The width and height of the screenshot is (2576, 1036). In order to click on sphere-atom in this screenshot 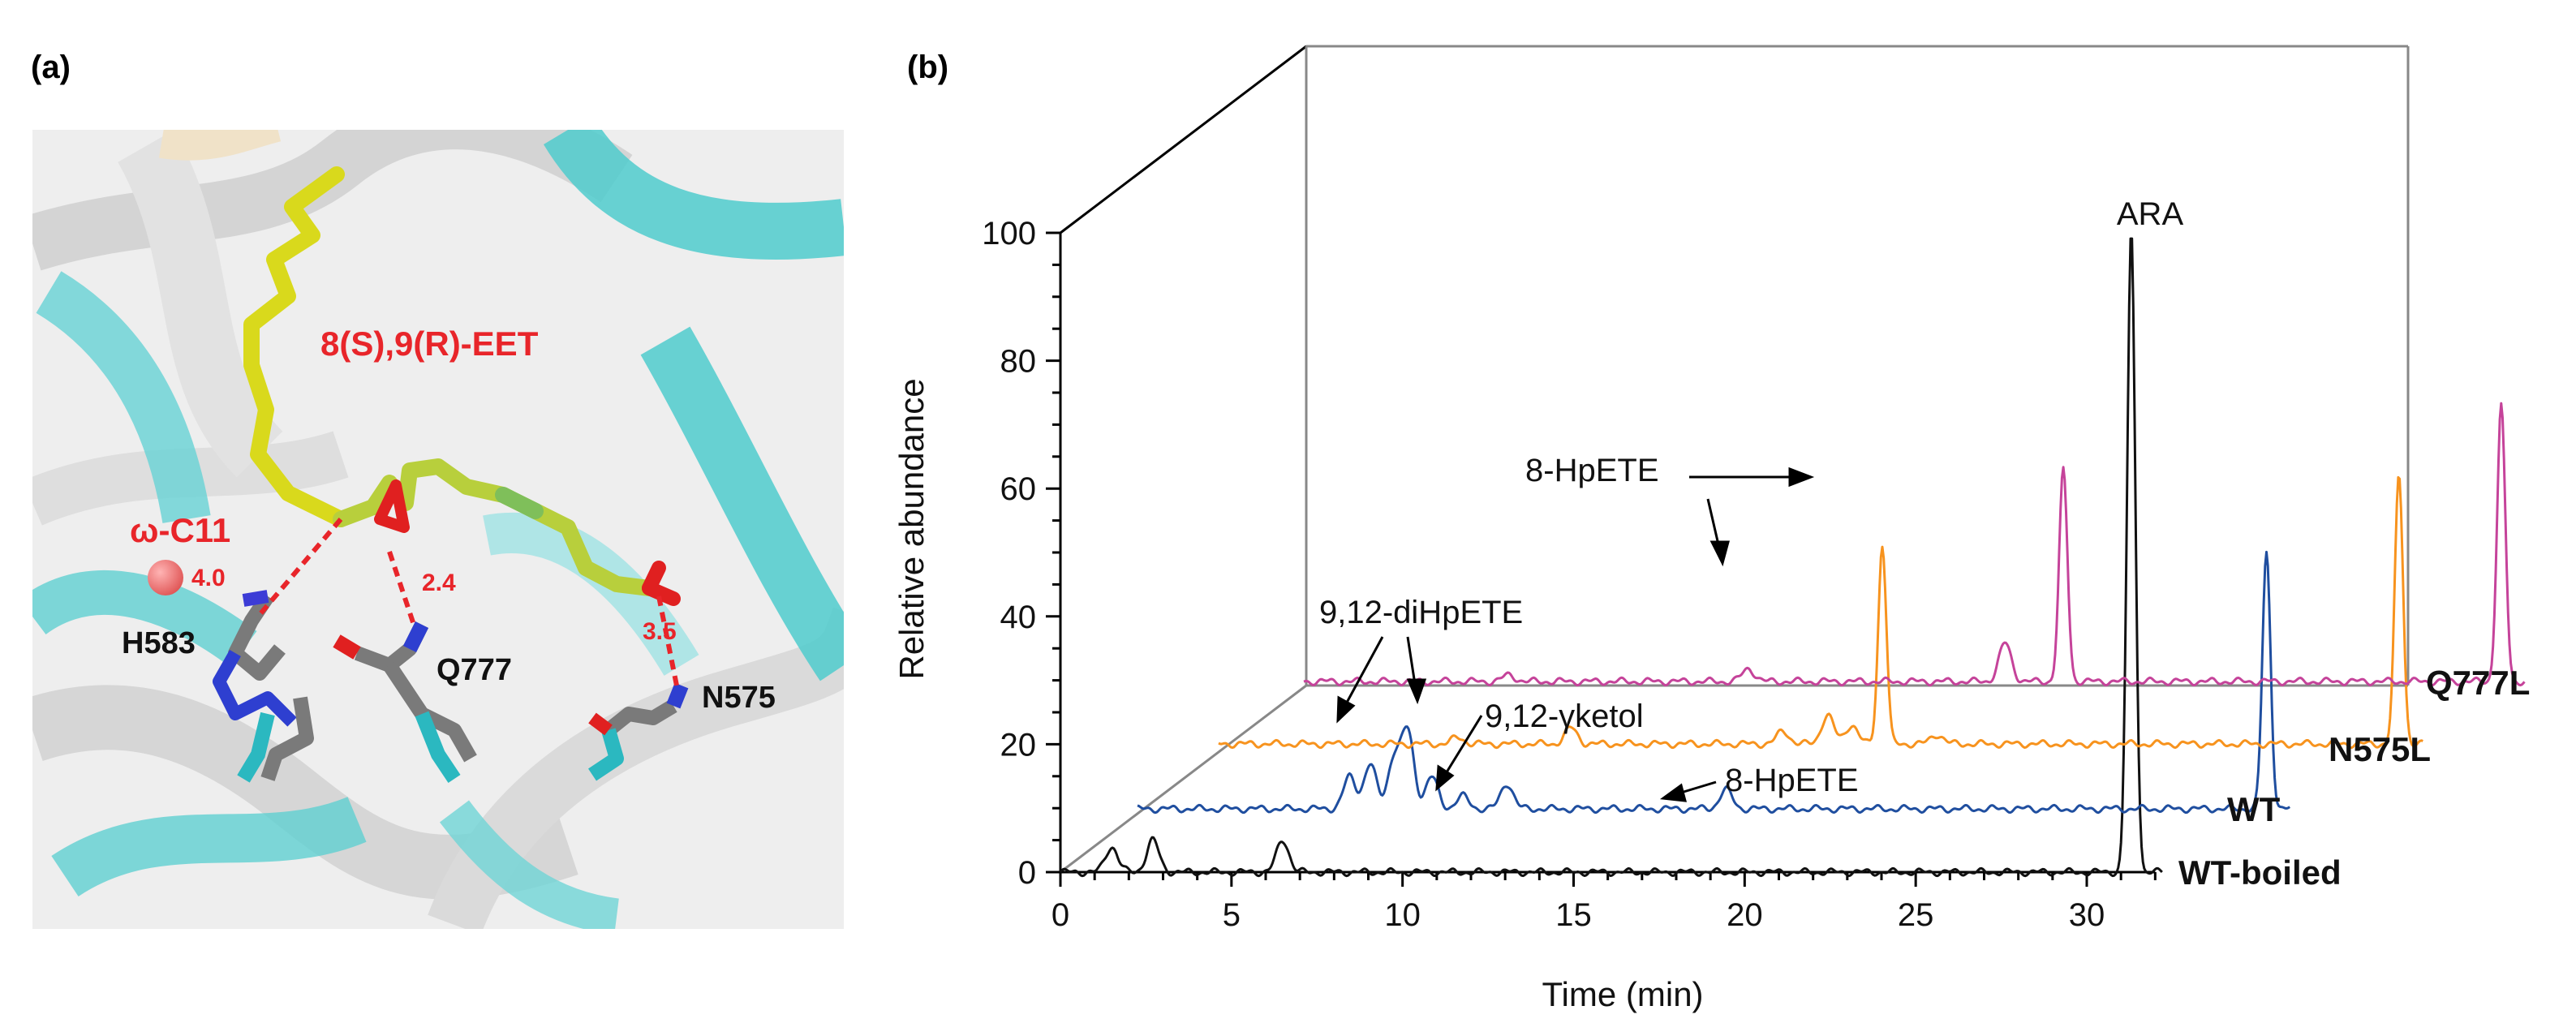, I will do `click(165, 577)`.